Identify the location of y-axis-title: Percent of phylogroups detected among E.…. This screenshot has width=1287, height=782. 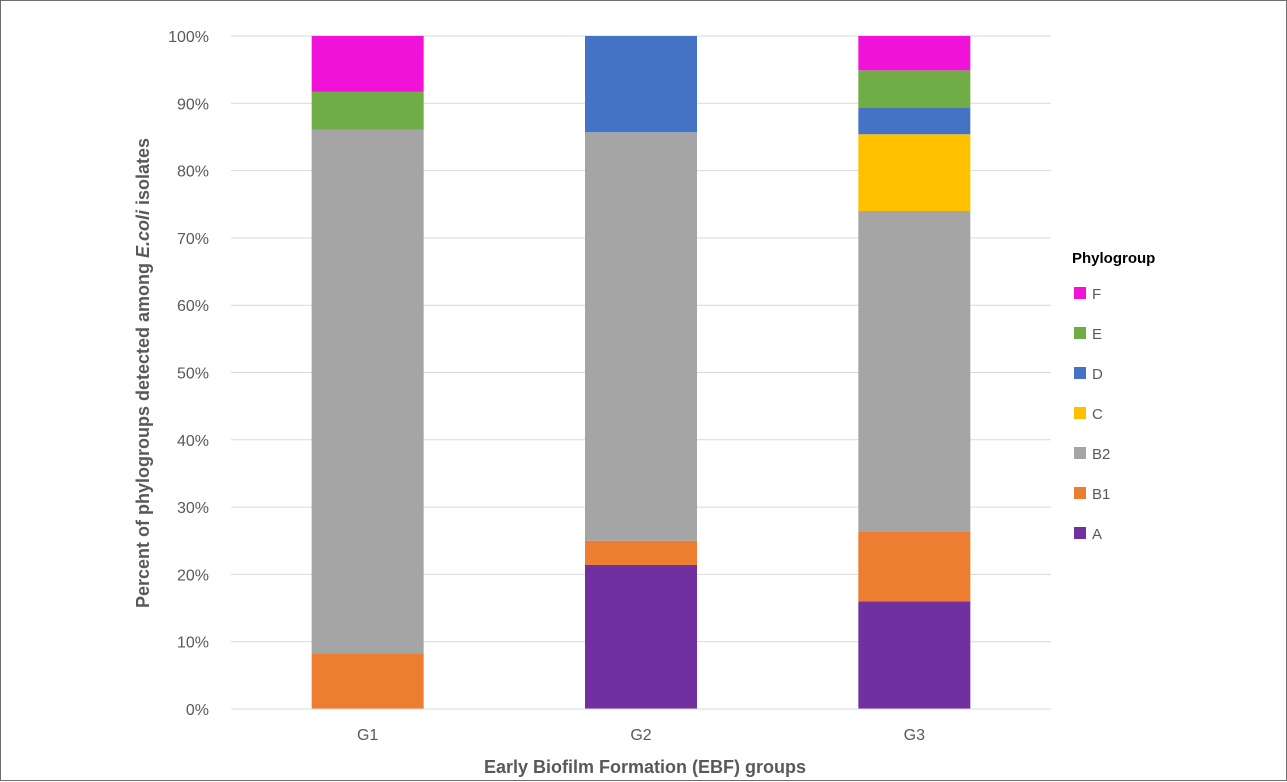
(143, 373).